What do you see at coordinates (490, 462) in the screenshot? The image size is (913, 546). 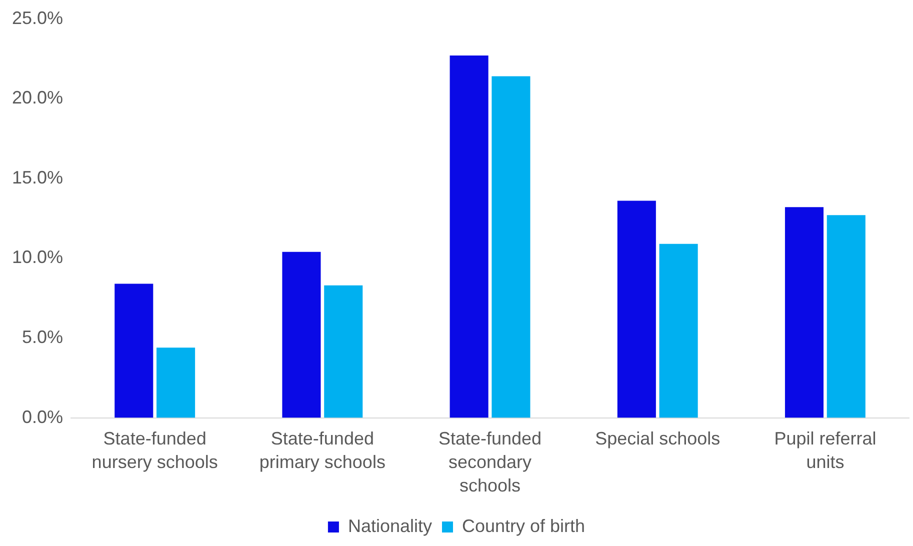 I see `x-tick-label: State-funded secondary schools` at bounding box center [490, 462].